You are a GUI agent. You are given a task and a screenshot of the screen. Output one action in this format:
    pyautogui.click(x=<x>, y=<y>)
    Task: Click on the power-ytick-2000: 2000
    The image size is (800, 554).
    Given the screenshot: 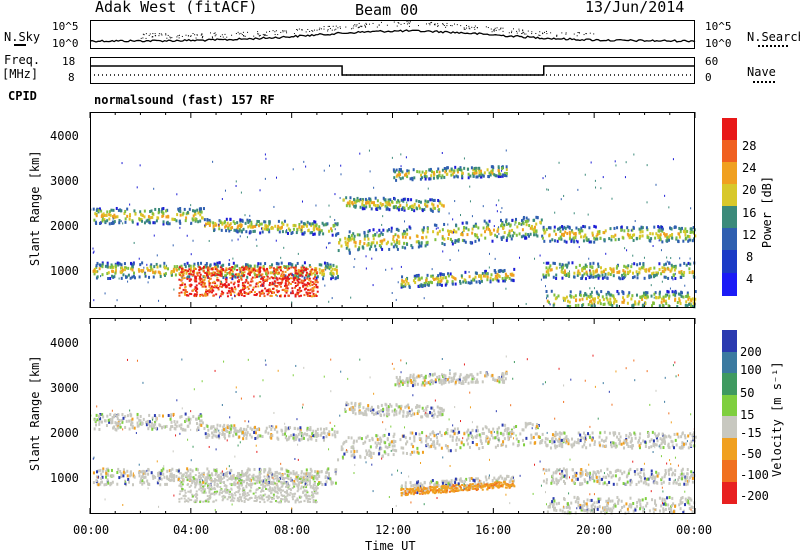 What is the action you would take?
    pyautogui.click(x=64, y=226)
    